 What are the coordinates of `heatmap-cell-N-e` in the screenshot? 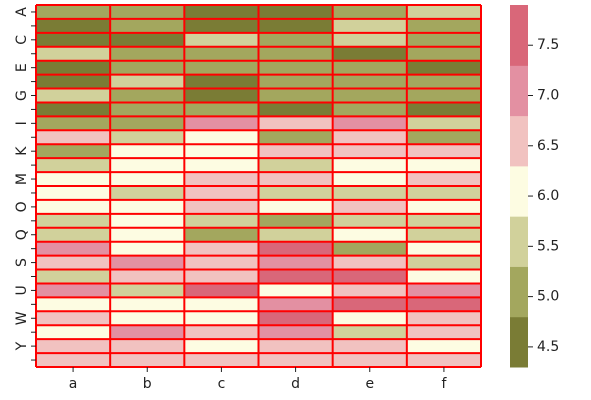 It's located at (370, 193).